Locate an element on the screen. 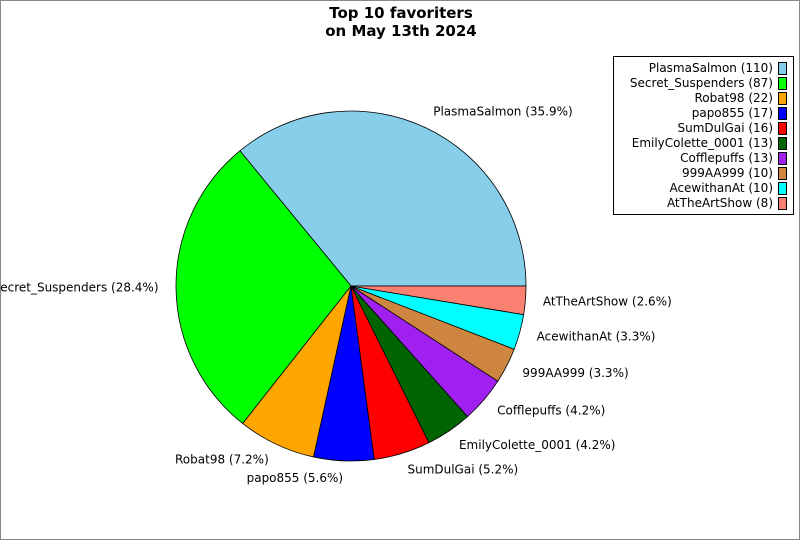 The image size is (800, 540). legend-item: PlasmaSalmon (110) is located at coordinates (718, 68).